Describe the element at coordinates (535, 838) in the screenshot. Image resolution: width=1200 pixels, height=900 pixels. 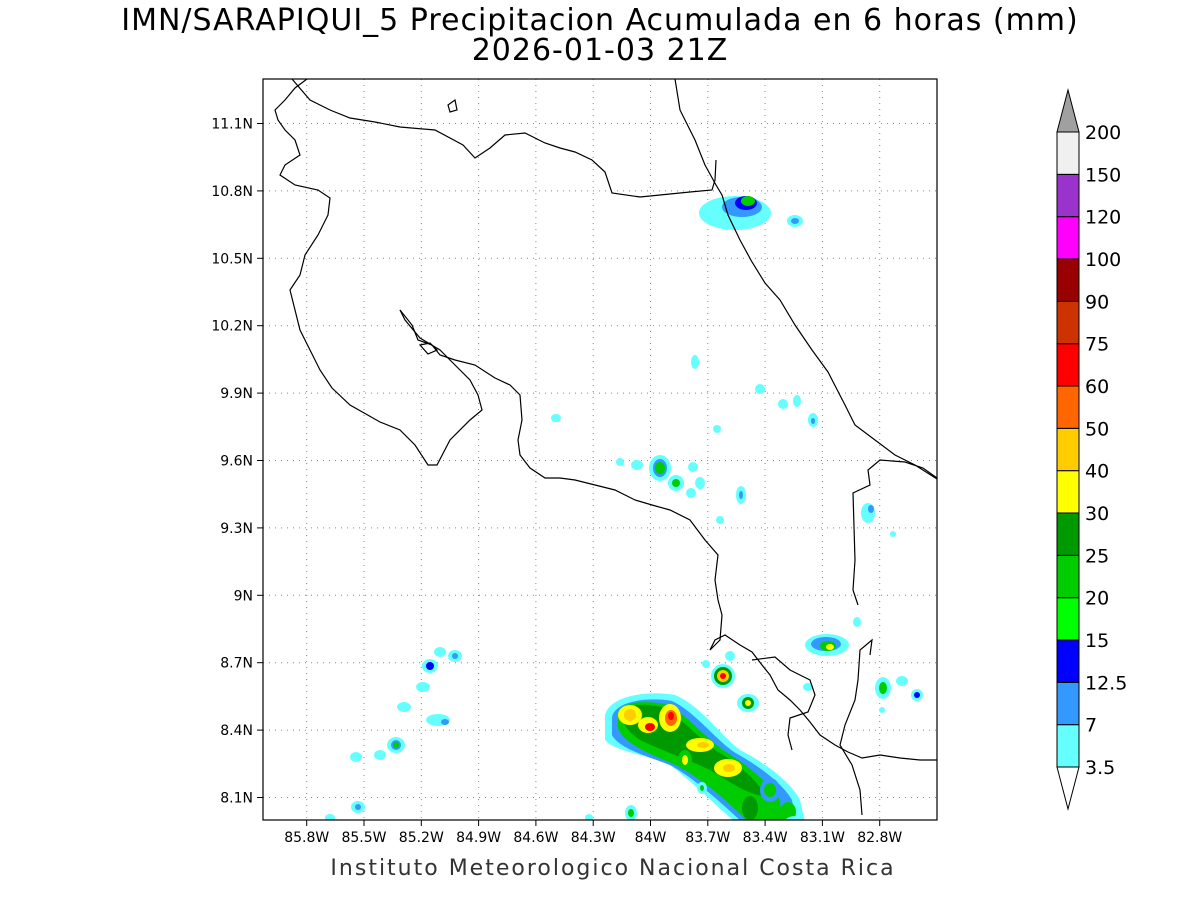
I see `lon-tick-label: 84.6W` at that location.